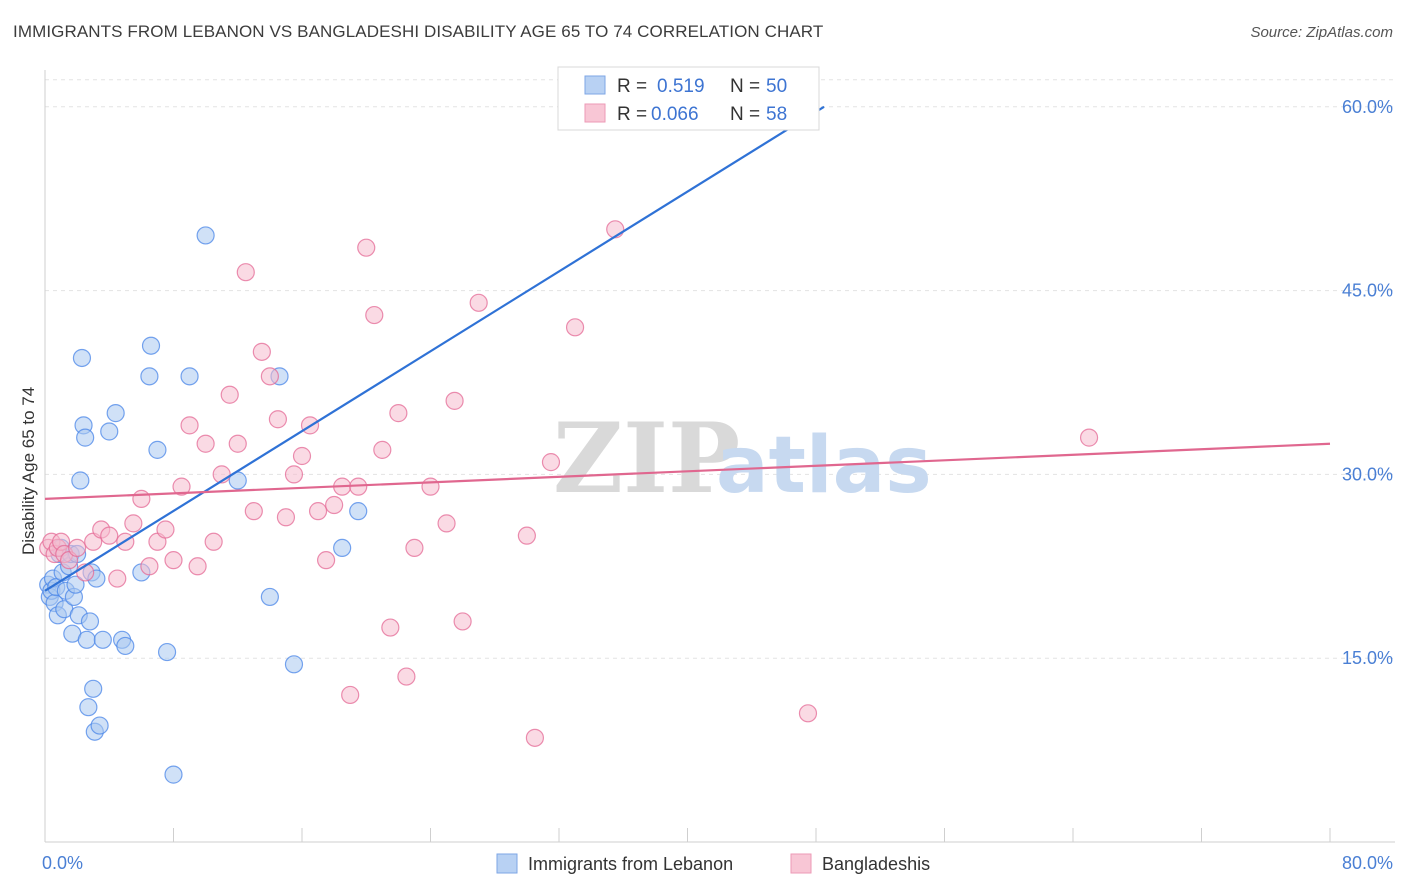 This screenshot has width=1406, height=892. What do you see at coordinates (745, 86) in the screenshot?
I see `legend-n-label-1: N =` at bounding box center [745, 86].